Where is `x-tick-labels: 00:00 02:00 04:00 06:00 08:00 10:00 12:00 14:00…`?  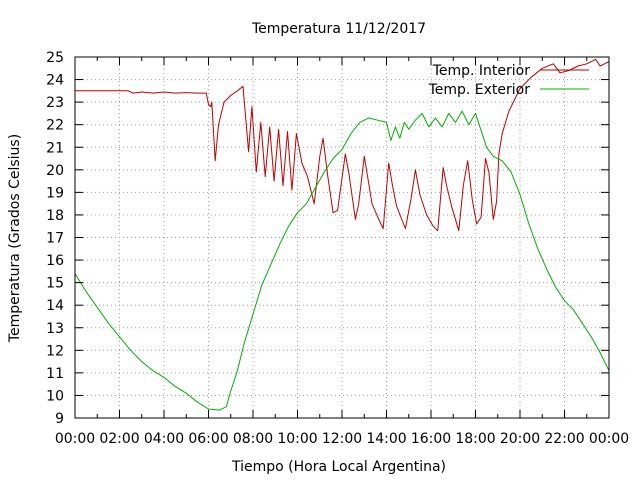
x-tick-labels: 00:00 02:00 04:00 06:00 08:00 10:00 12:00 14:00… is located at coordinates (342, 439).